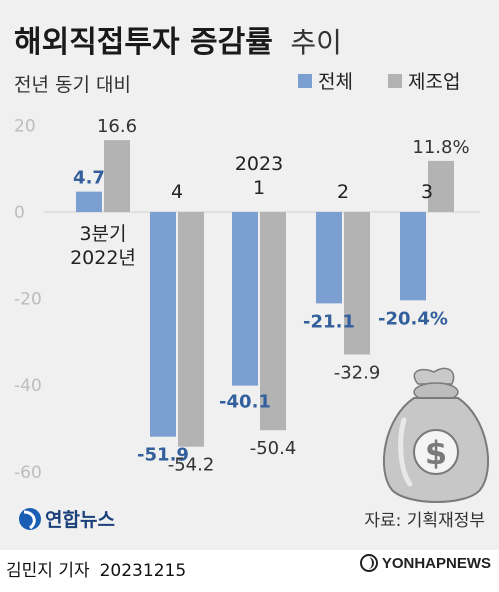 This screenshot has width=499, height=592. Describe the element at coordinates (357, 372) in the screenshot. I see `value-label-mfg-q2-2023: -32.9` at that location.